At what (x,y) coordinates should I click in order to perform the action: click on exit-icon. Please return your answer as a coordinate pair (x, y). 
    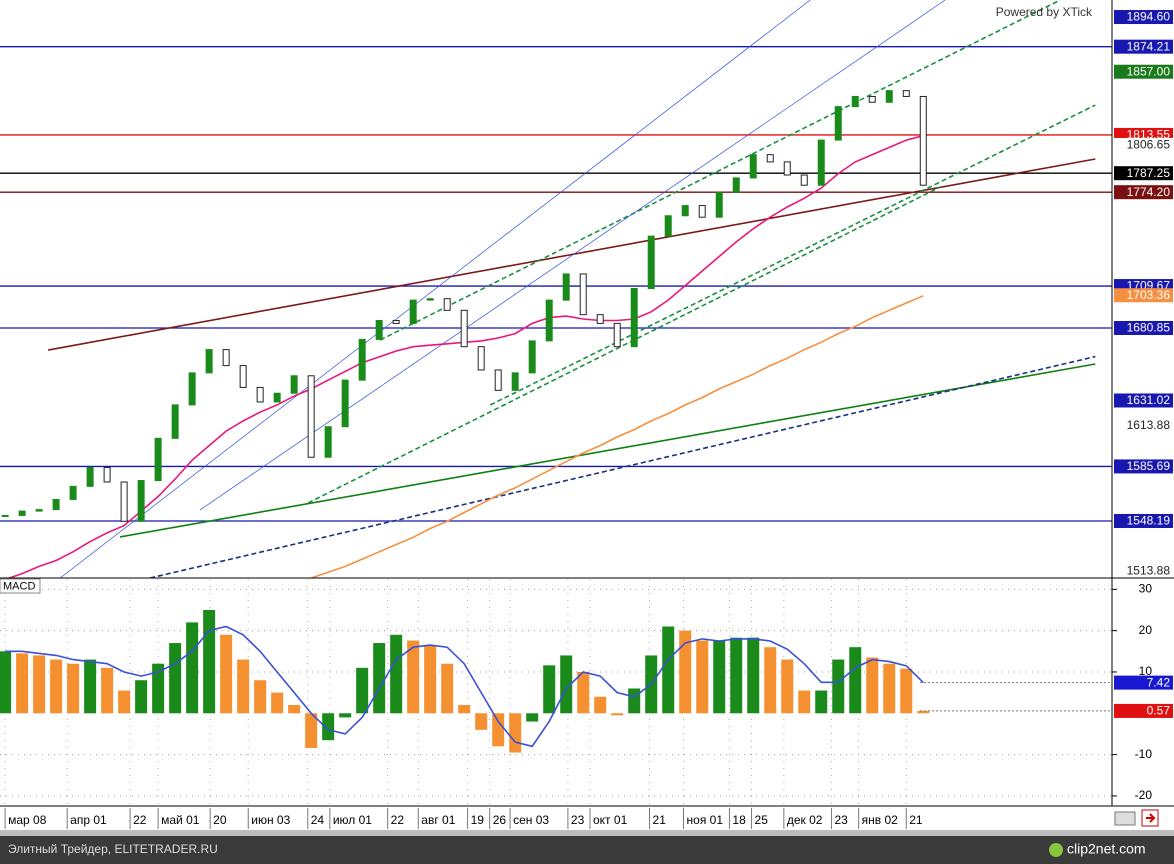
    Looking at the image, I should click on (1151, 818).